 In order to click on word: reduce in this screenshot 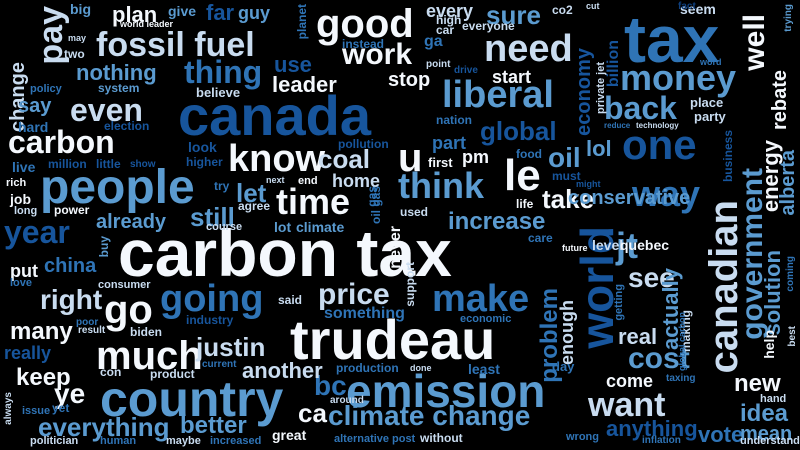, I will do `click(617, 125)`.